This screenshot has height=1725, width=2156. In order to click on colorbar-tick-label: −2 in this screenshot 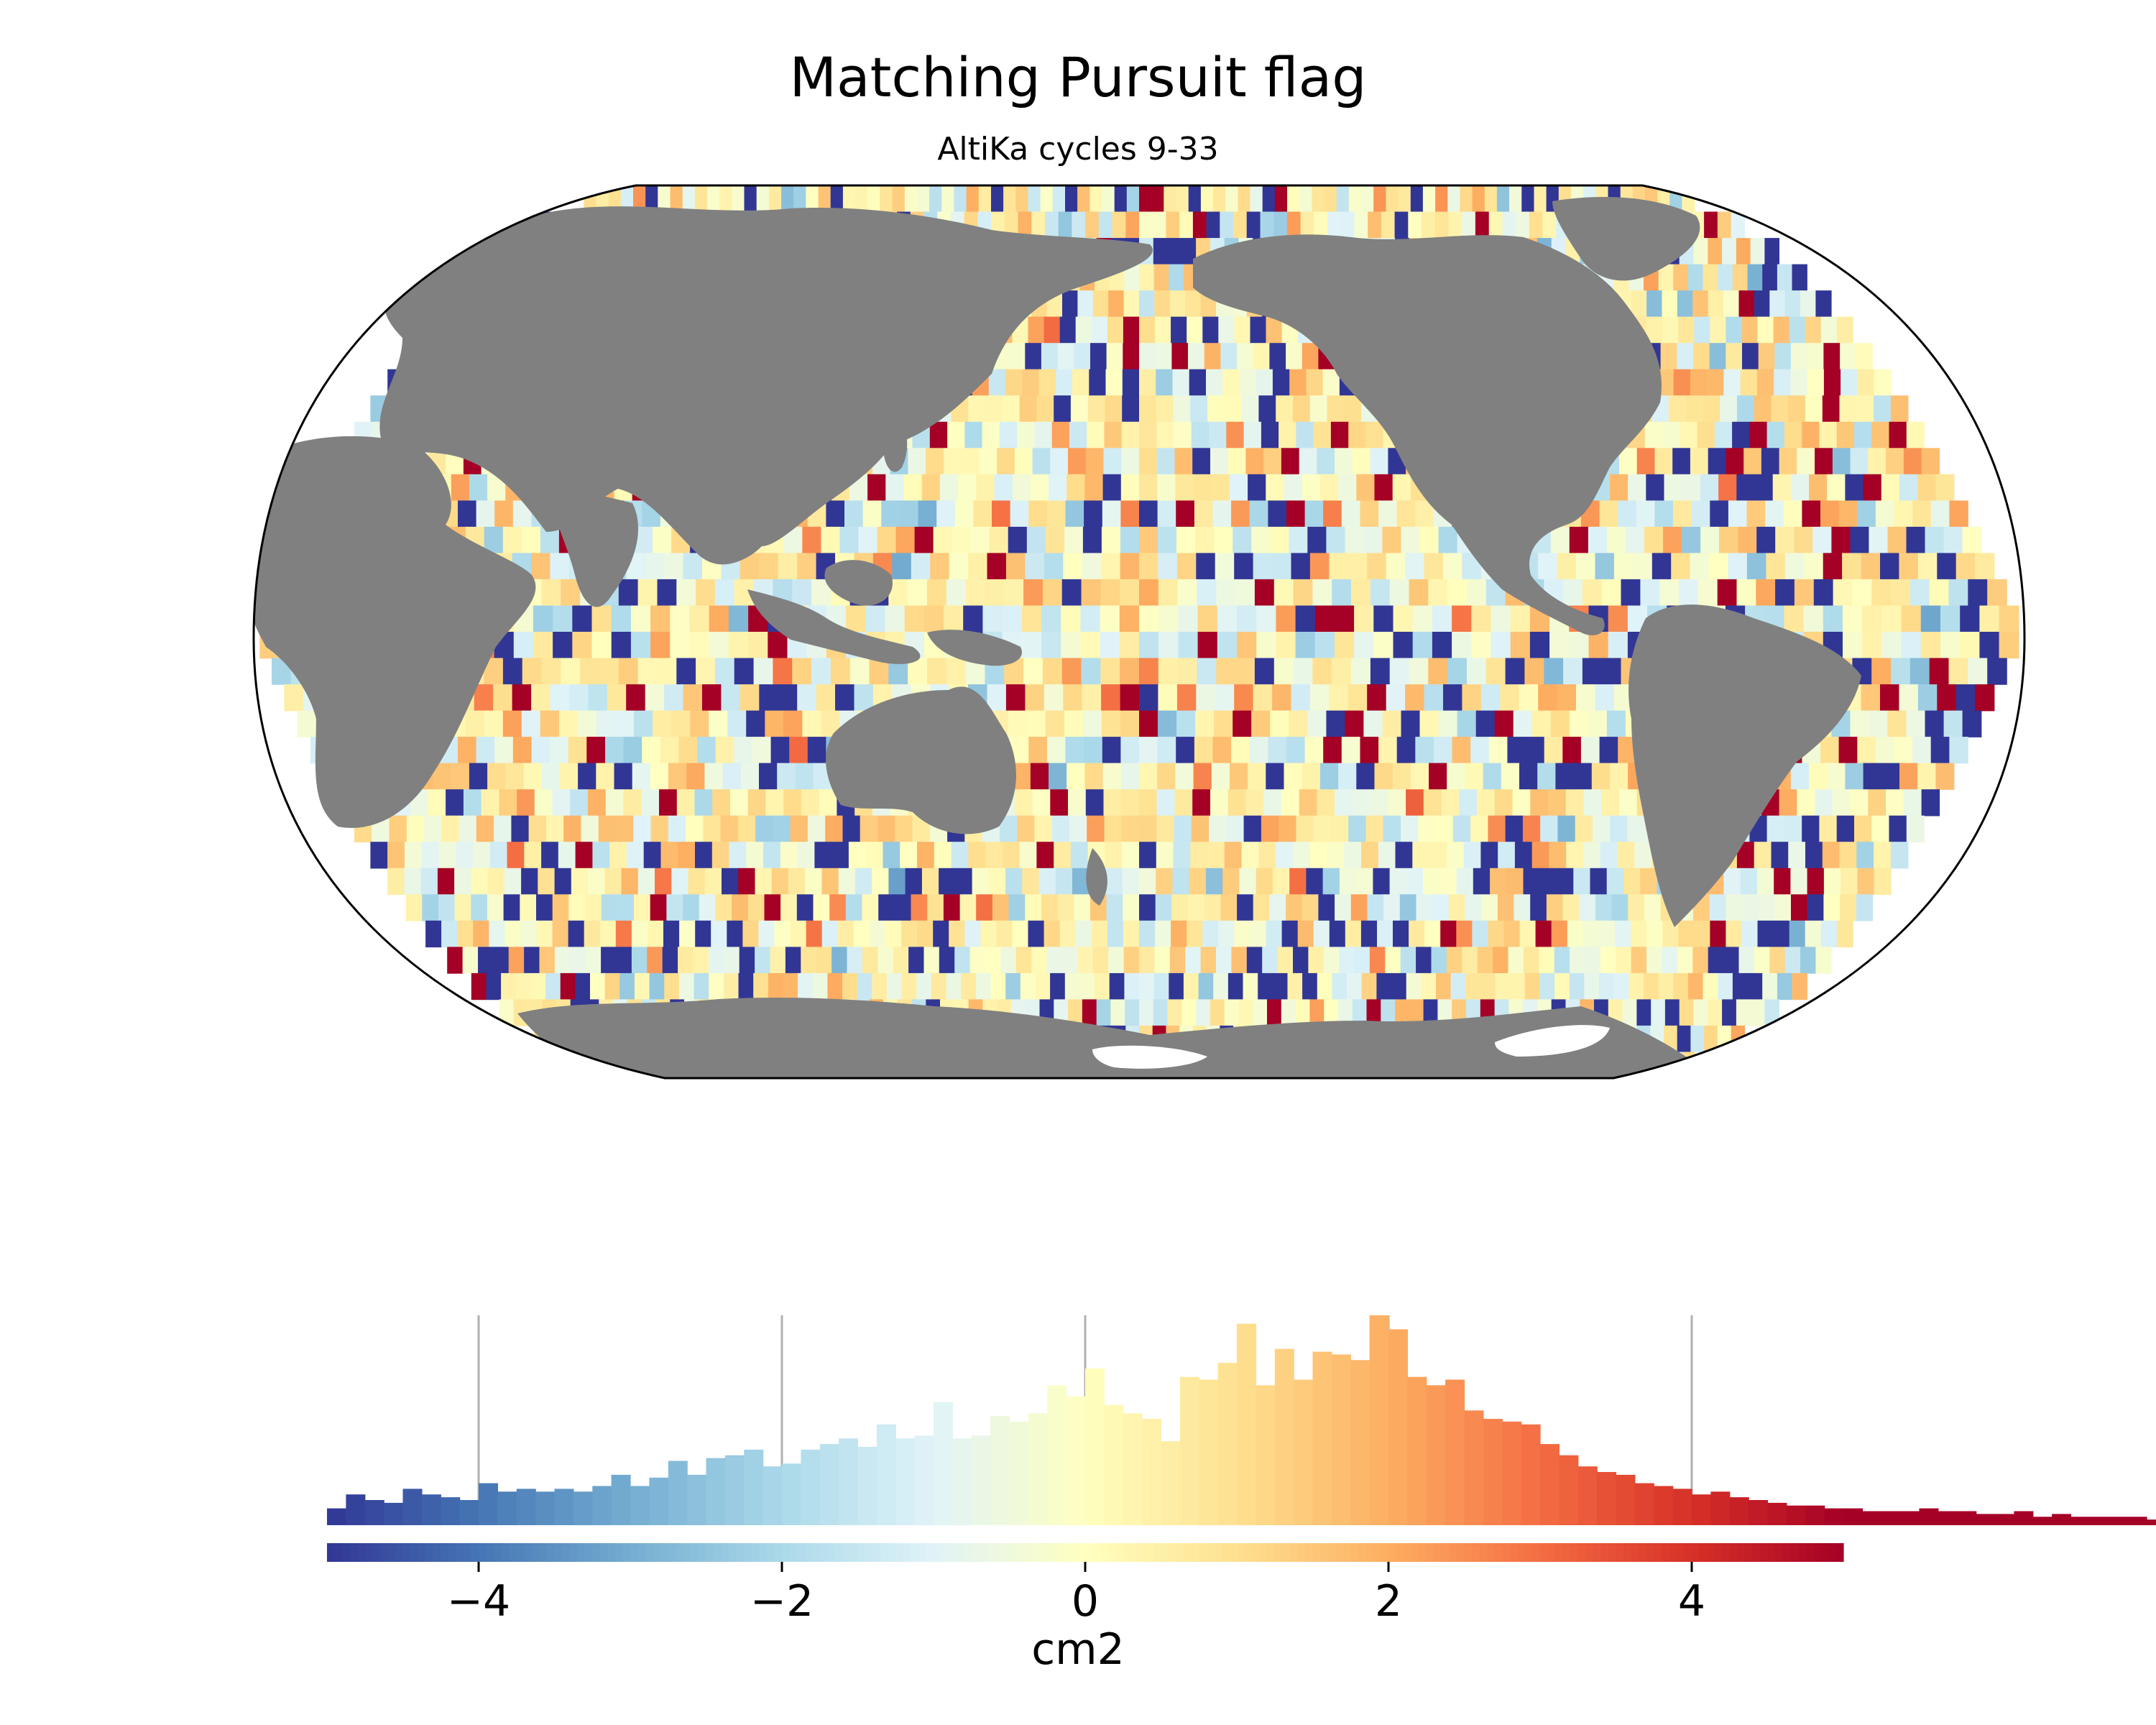, I will do `click(782, 1601)`.